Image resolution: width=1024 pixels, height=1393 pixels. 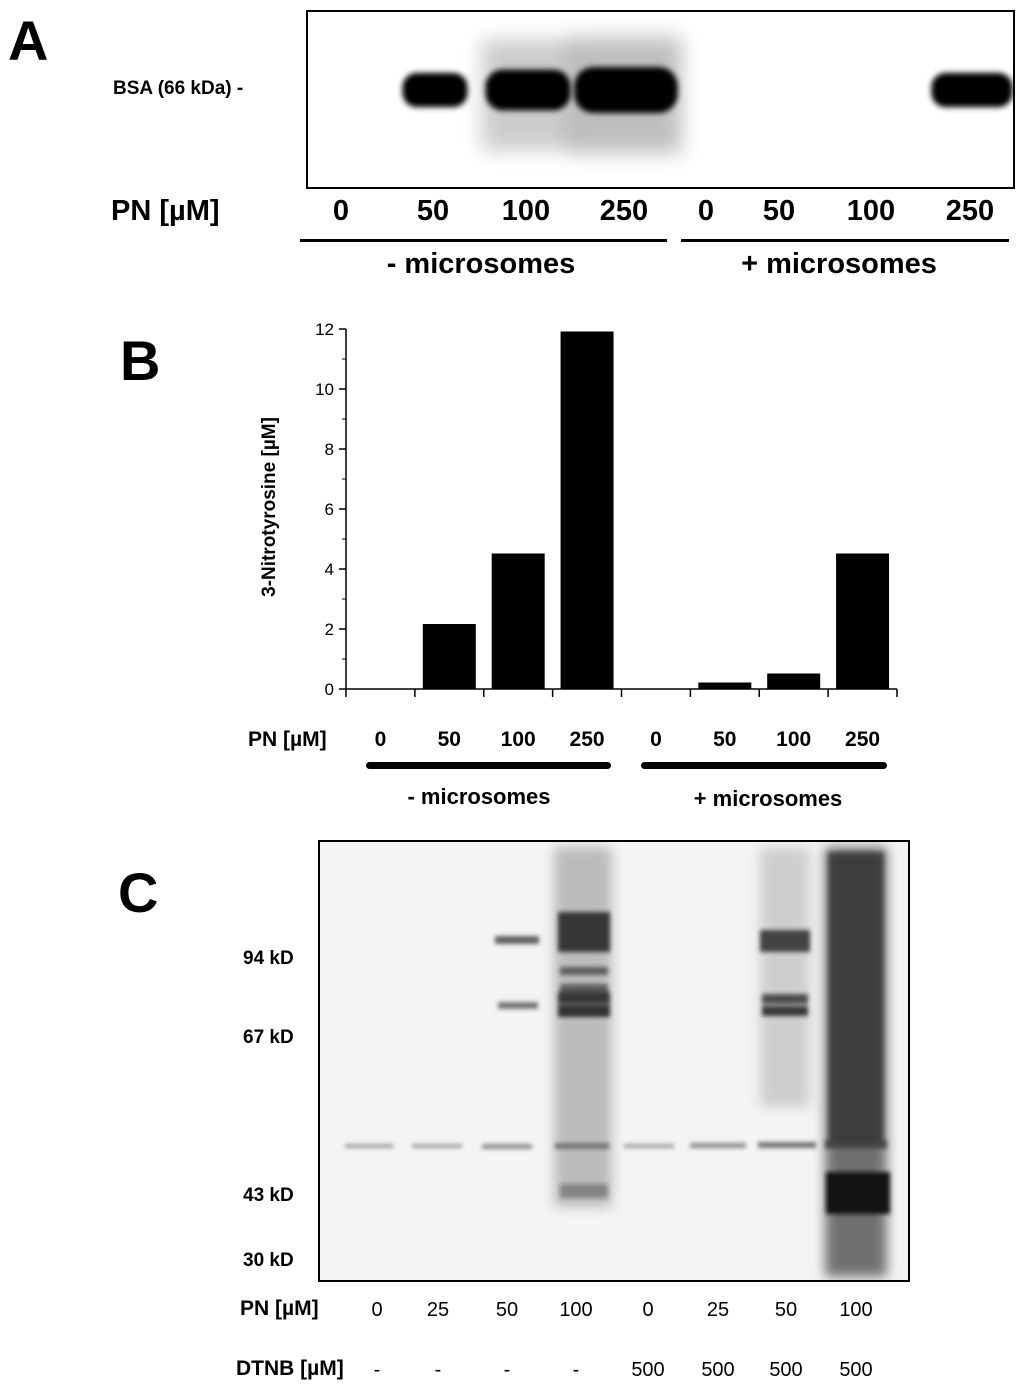 I want to click on panel-c-letter: C, so click(x=138, y=892).